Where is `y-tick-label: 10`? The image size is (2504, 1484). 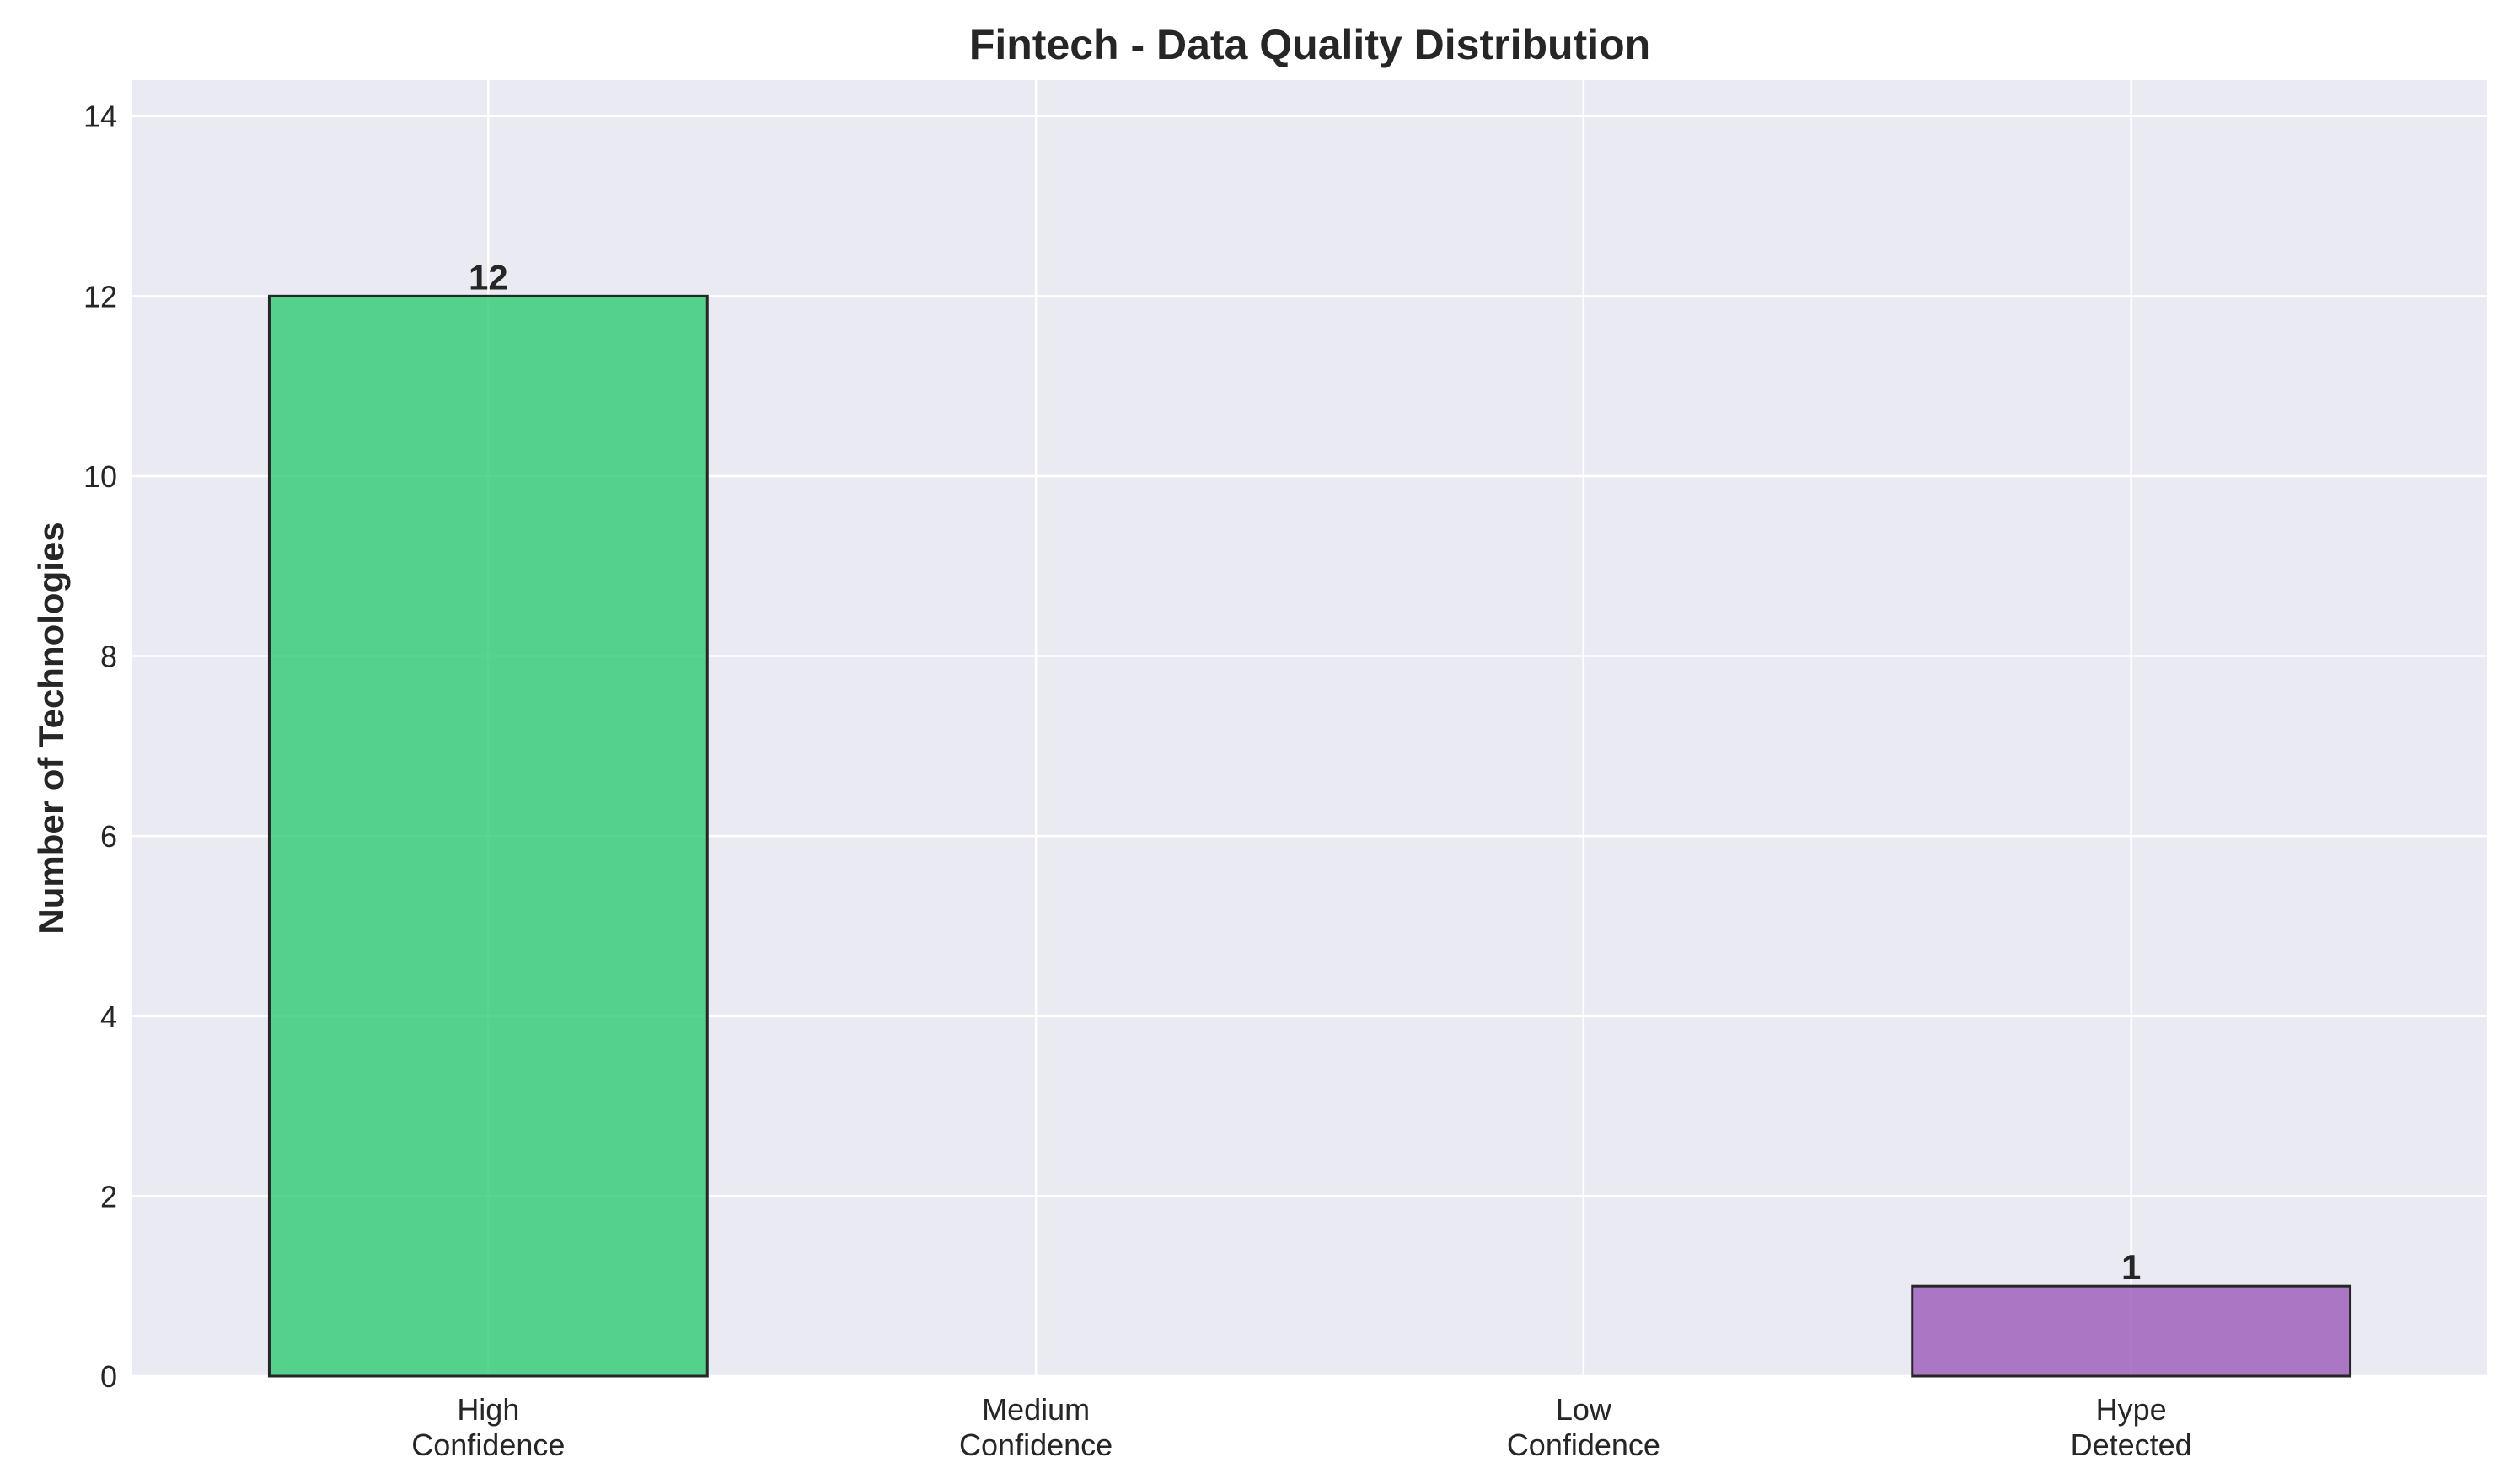
y-tick-label: 10 is located at coordinates (100, 477).